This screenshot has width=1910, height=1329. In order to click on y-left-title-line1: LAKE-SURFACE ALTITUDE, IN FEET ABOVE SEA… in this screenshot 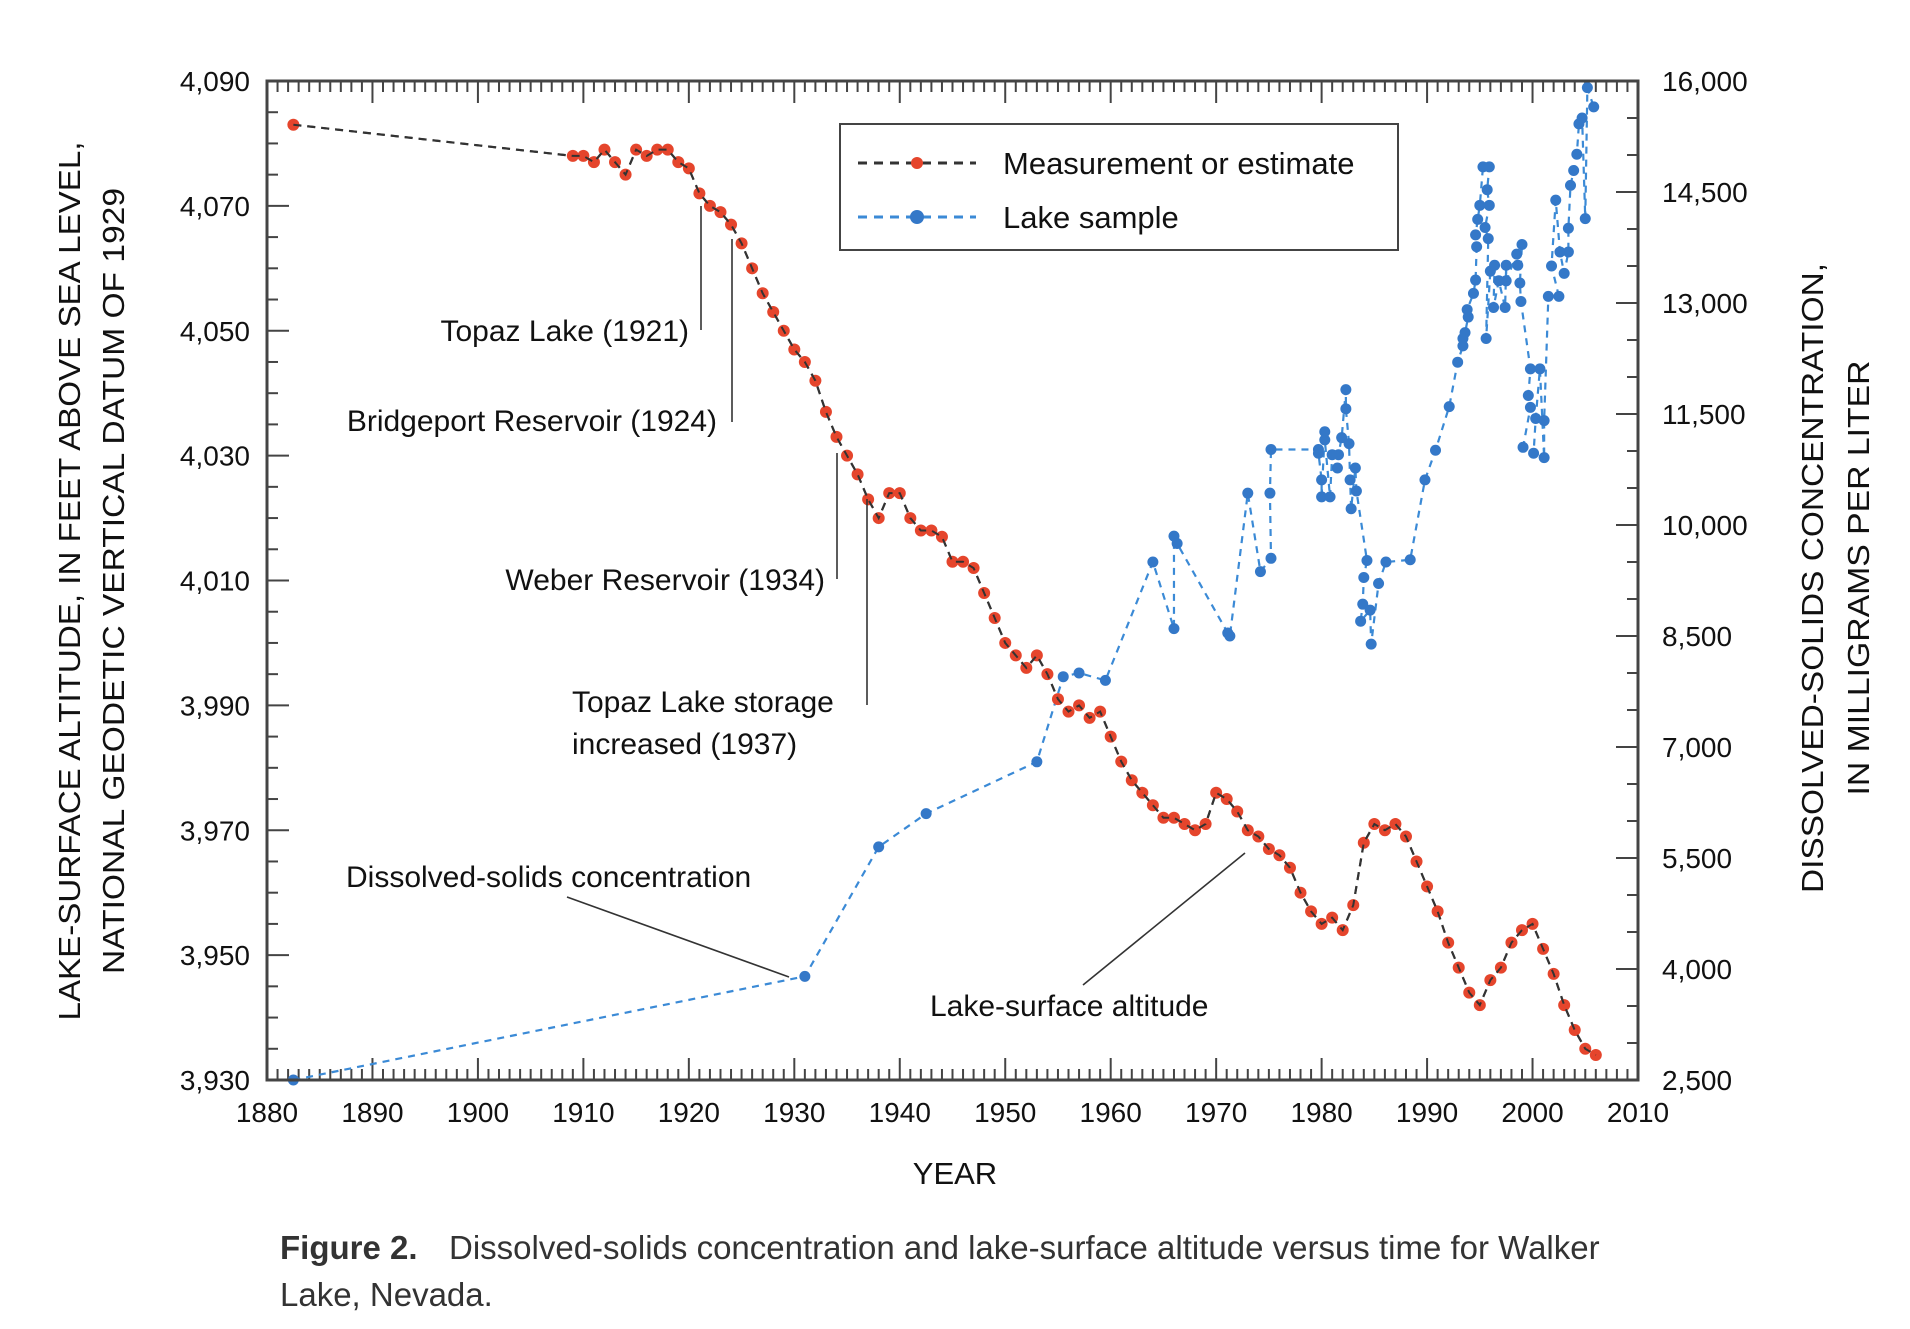, I will do `click(69, 581)`.